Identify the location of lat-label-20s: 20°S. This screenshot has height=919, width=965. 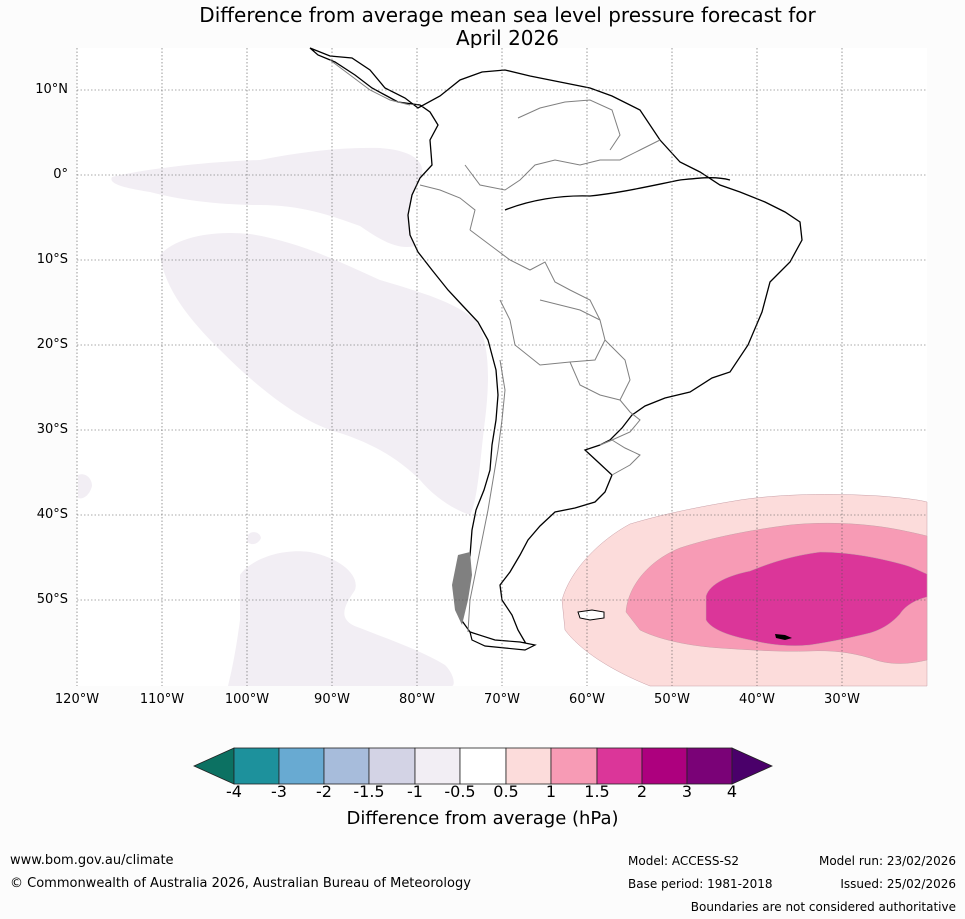
(52, 344).